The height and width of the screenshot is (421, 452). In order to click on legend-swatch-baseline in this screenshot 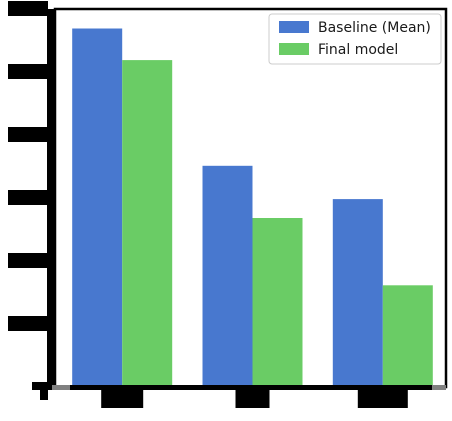, I will do `click(294, 27)`.